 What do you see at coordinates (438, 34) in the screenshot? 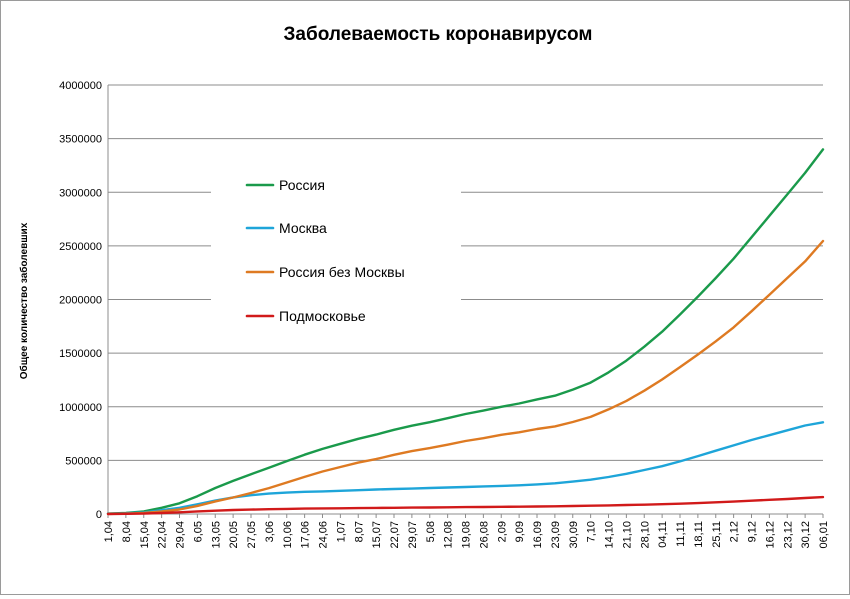
I see `chart-title: Заболеваемость коронавирусом` at bounding box center [438, 34].